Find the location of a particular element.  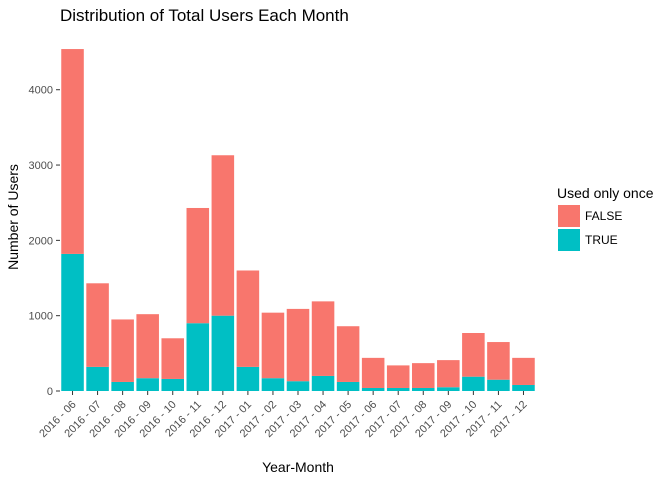

legend-swatch-true is located at coordinates (569, 240).